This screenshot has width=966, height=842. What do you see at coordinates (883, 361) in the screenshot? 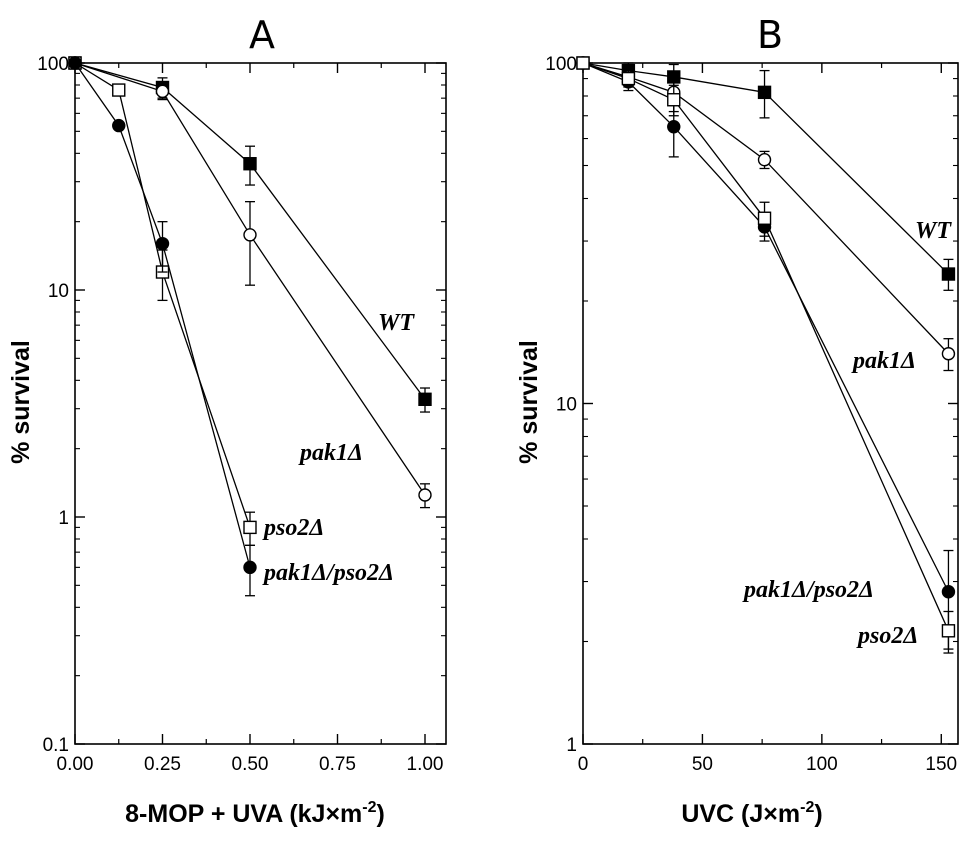
I see `panel-b-label-pak1: pak1Δ` at bounding box center [883, 361].